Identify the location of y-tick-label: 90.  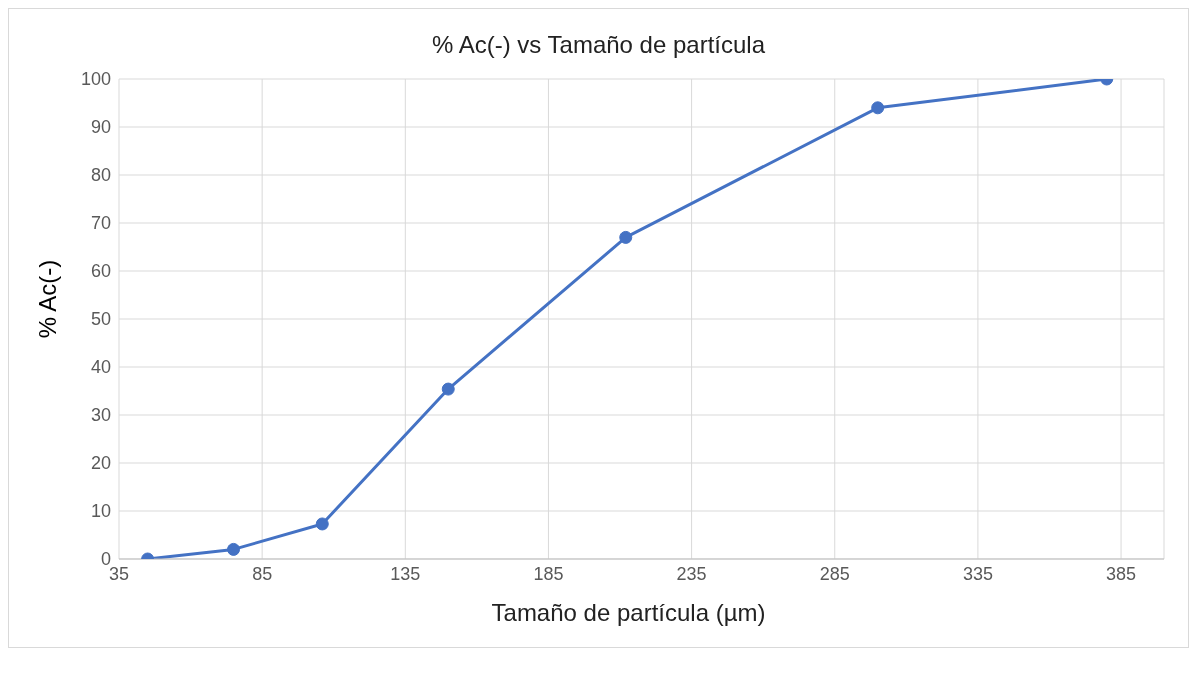
(100, 127).